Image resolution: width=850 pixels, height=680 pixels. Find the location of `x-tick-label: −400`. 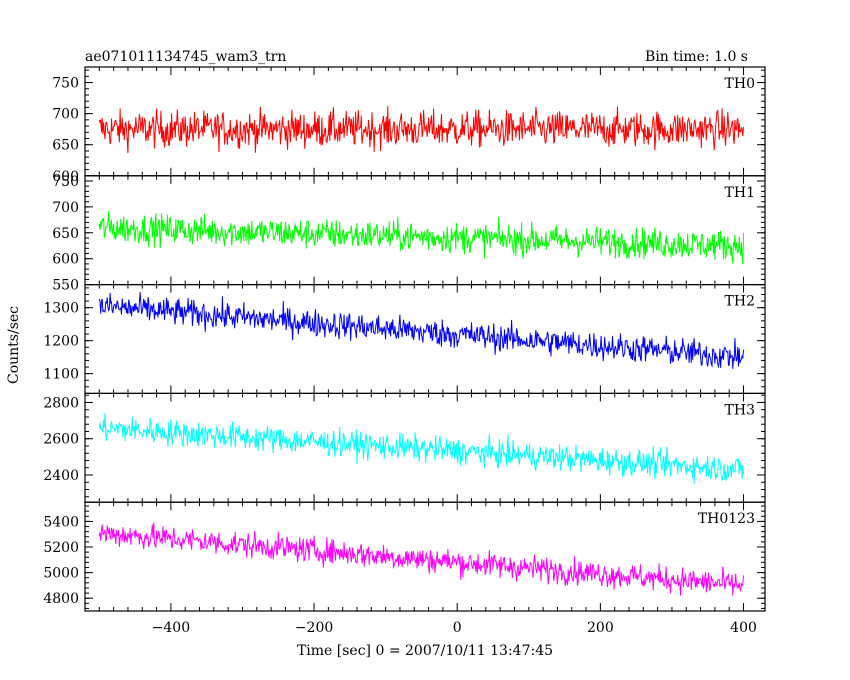

x-tick-label: −400 is located at coordinates (171, 628).